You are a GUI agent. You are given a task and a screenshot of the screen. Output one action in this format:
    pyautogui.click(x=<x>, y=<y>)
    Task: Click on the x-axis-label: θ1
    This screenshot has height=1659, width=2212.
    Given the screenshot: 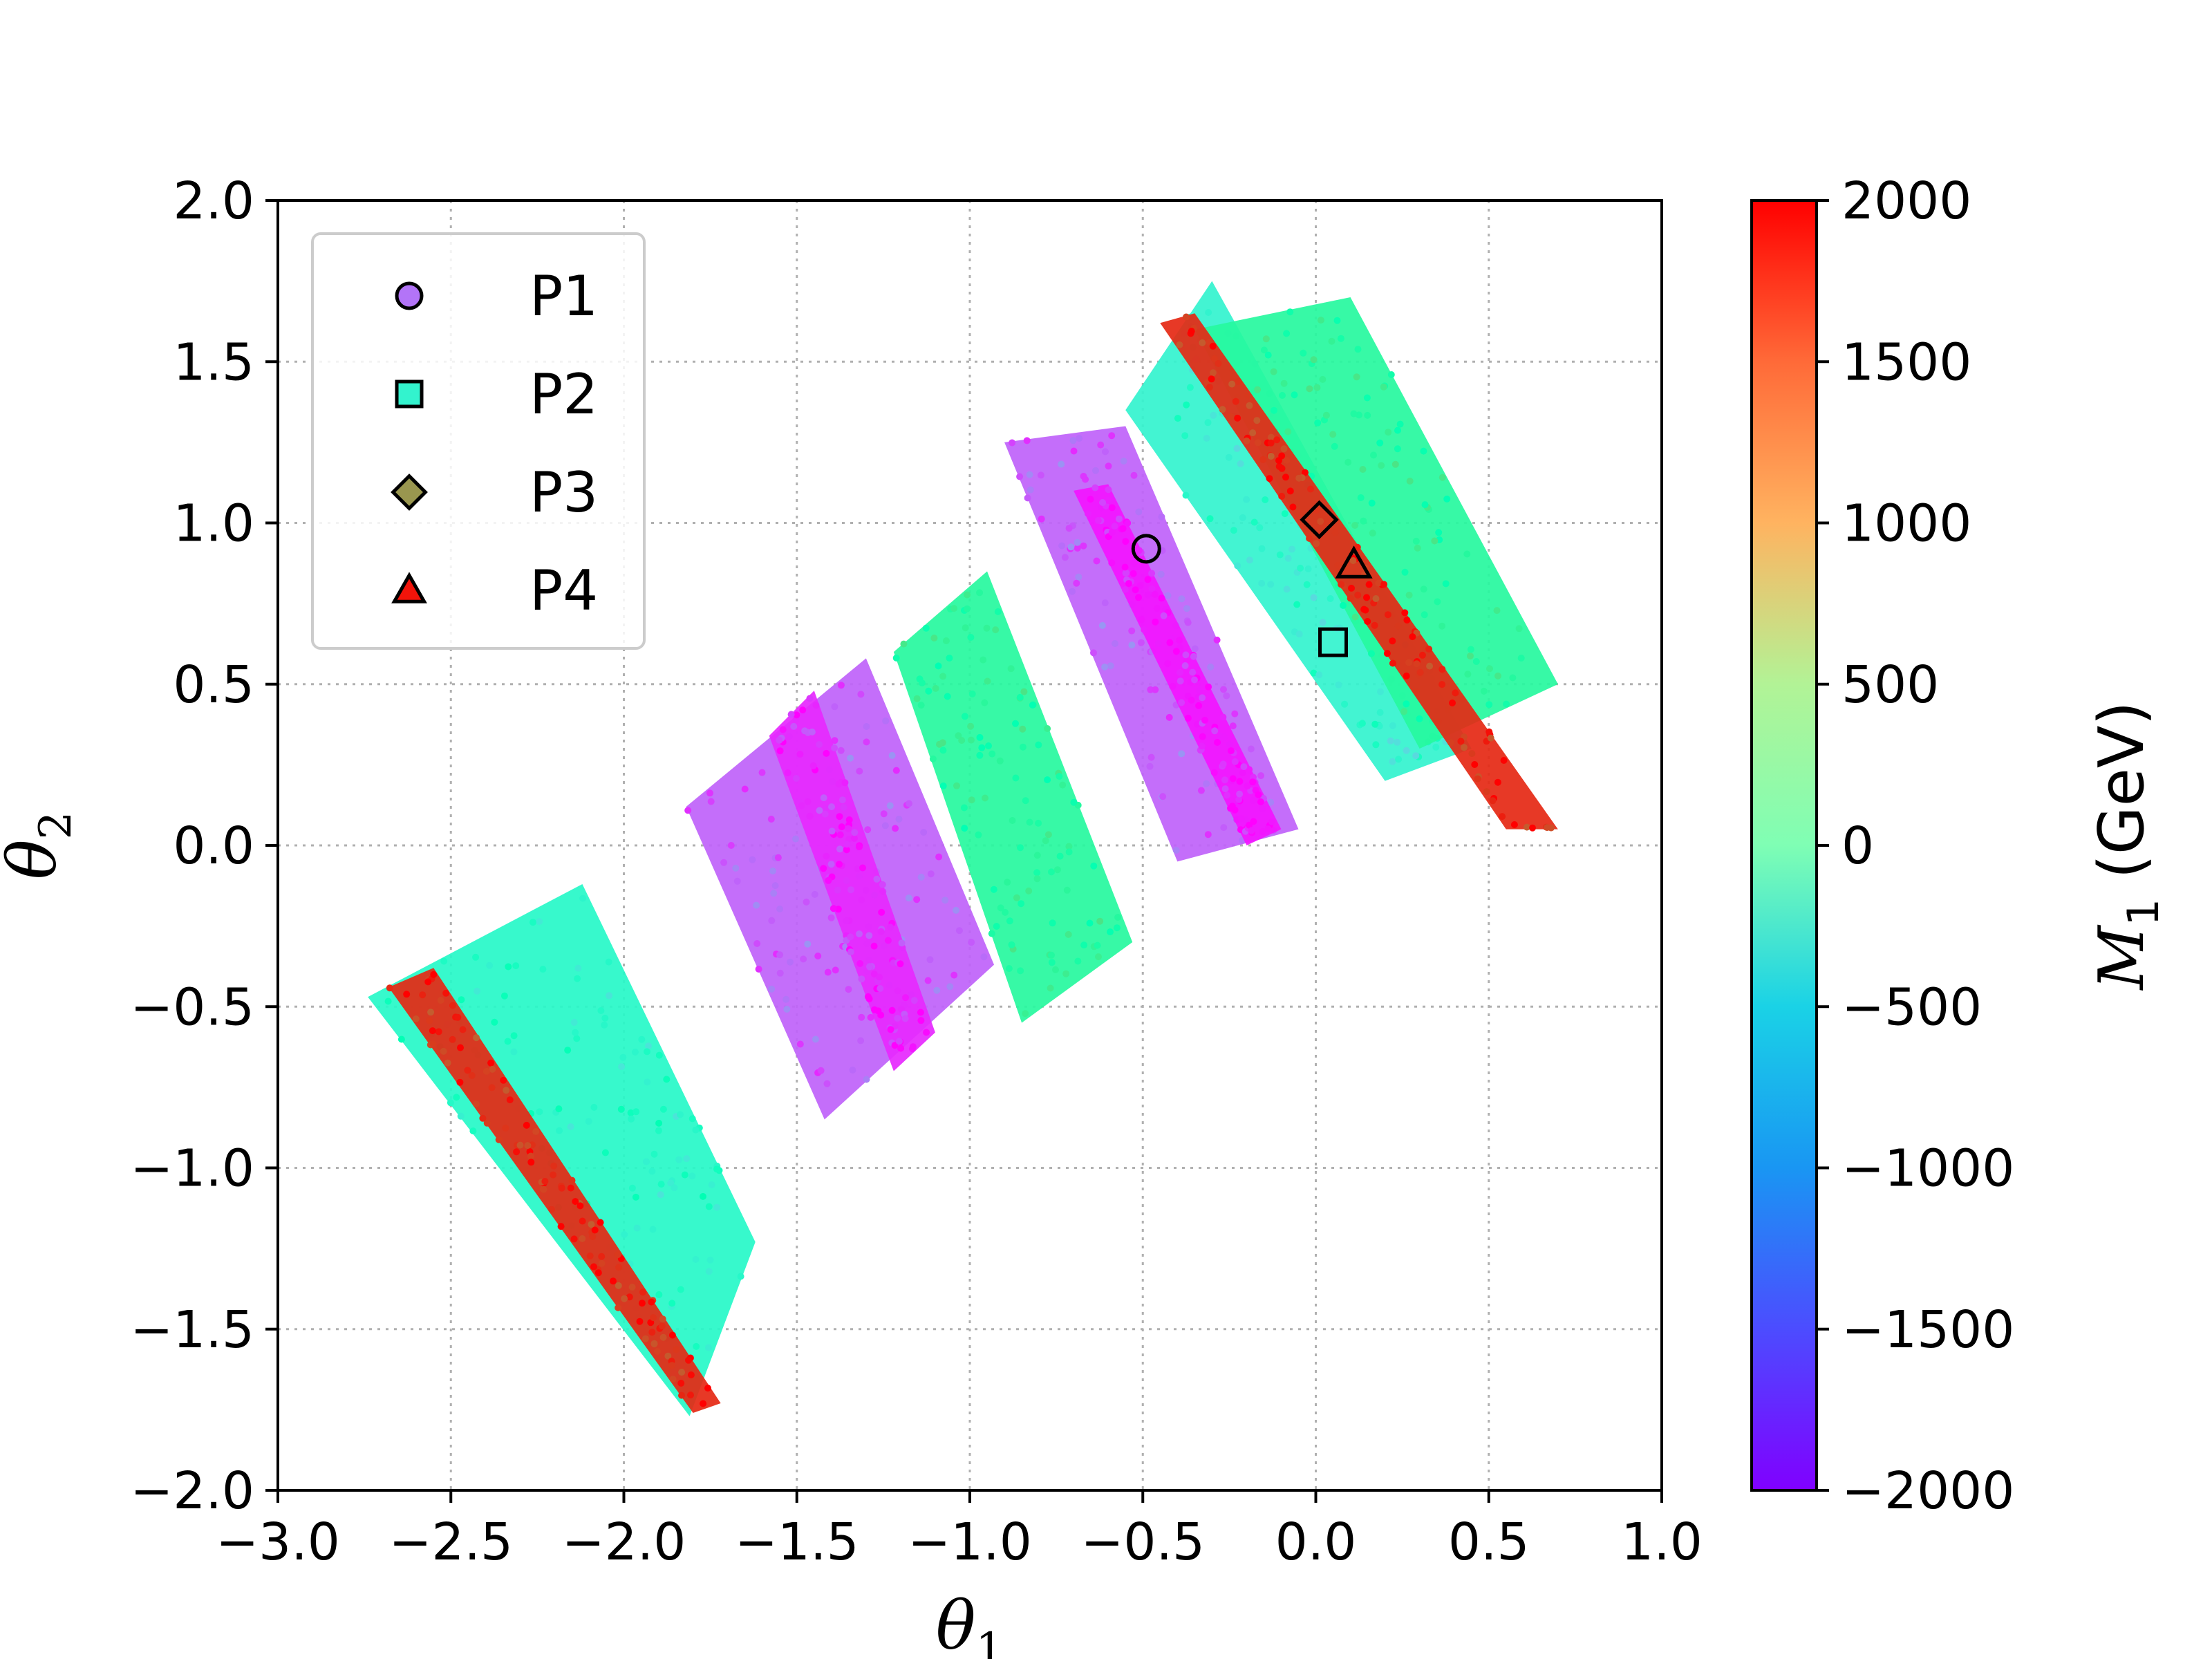 What is the action you would take?
    pyautogui.click(x=970, y=1623)
    